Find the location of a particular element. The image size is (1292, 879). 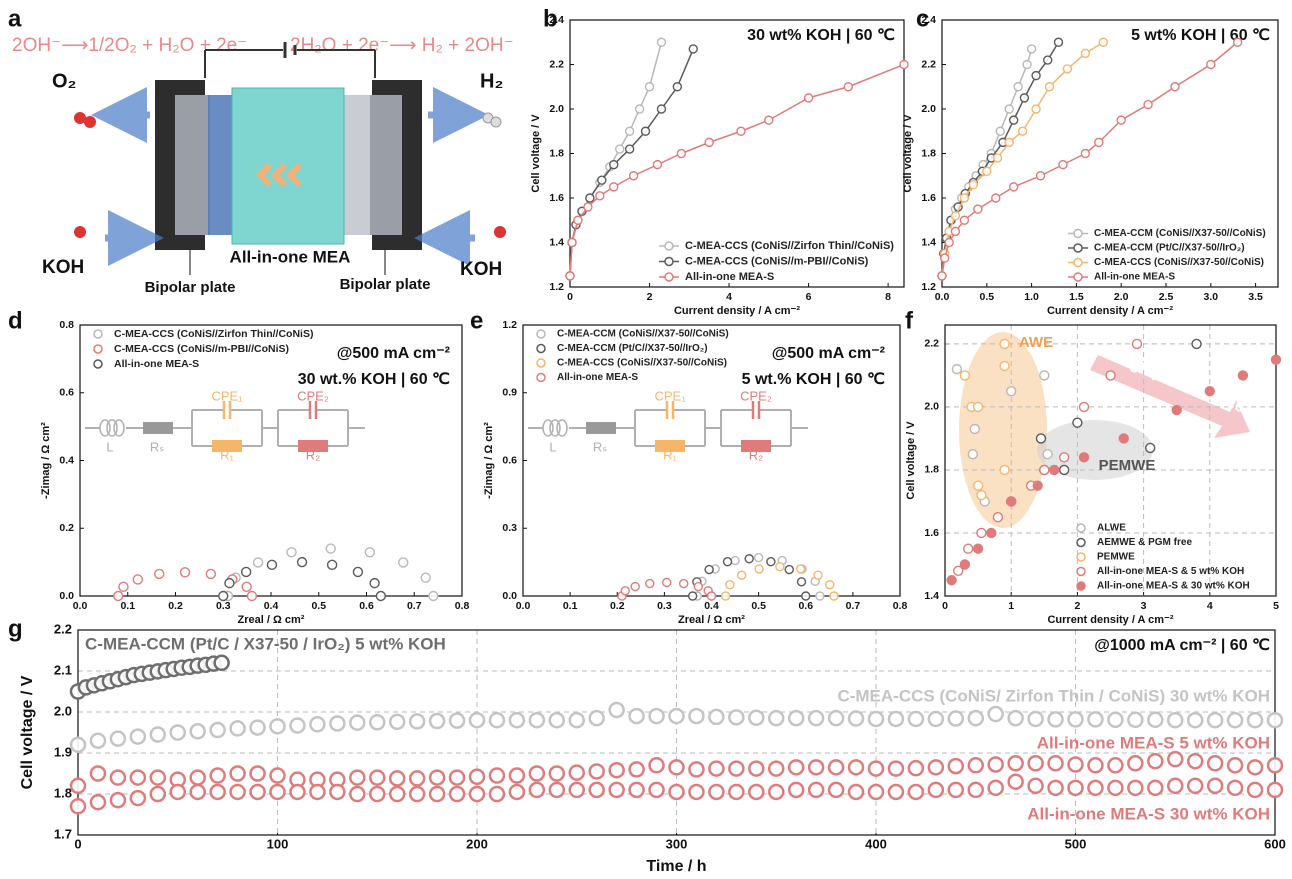

y-tick-label: 1.6 is located at coordinates (556, 198).